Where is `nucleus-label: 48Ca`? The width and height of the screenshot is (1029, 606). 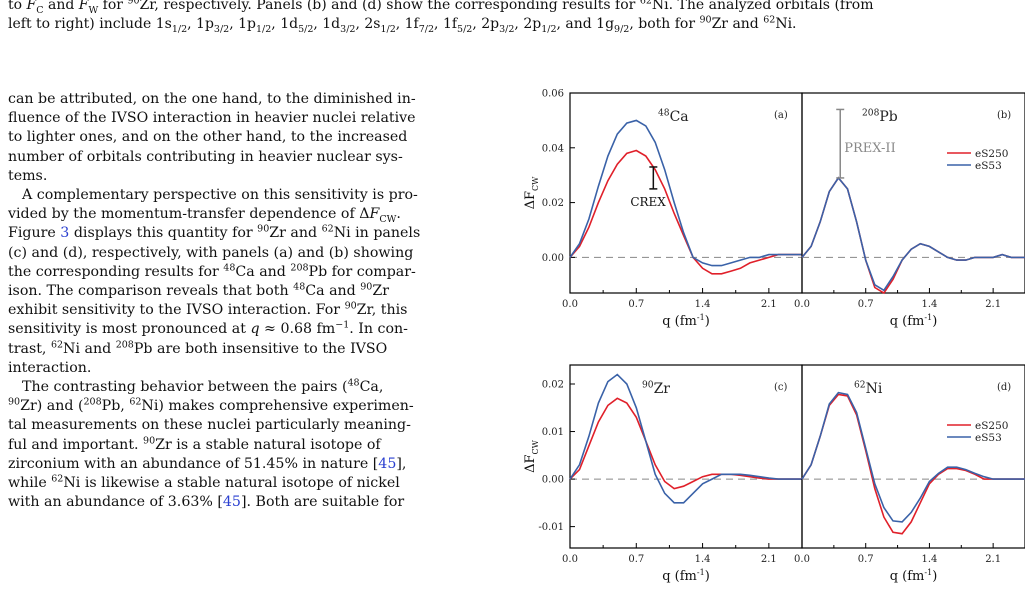 nucleus-label: 48Ca is located at coordinates (673, 116).